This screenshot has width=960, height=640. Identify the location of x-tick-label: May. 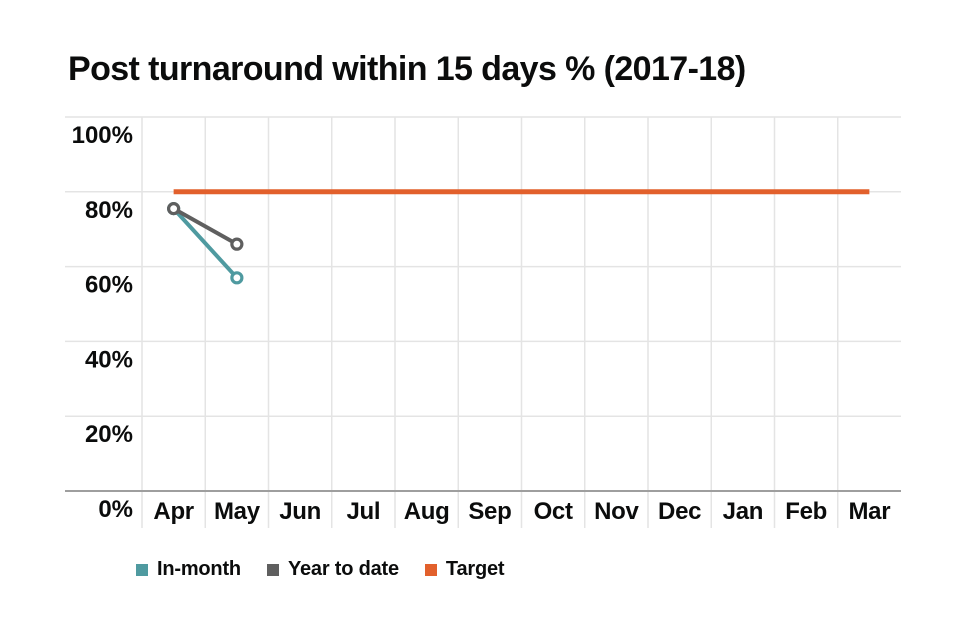
(237, 511).